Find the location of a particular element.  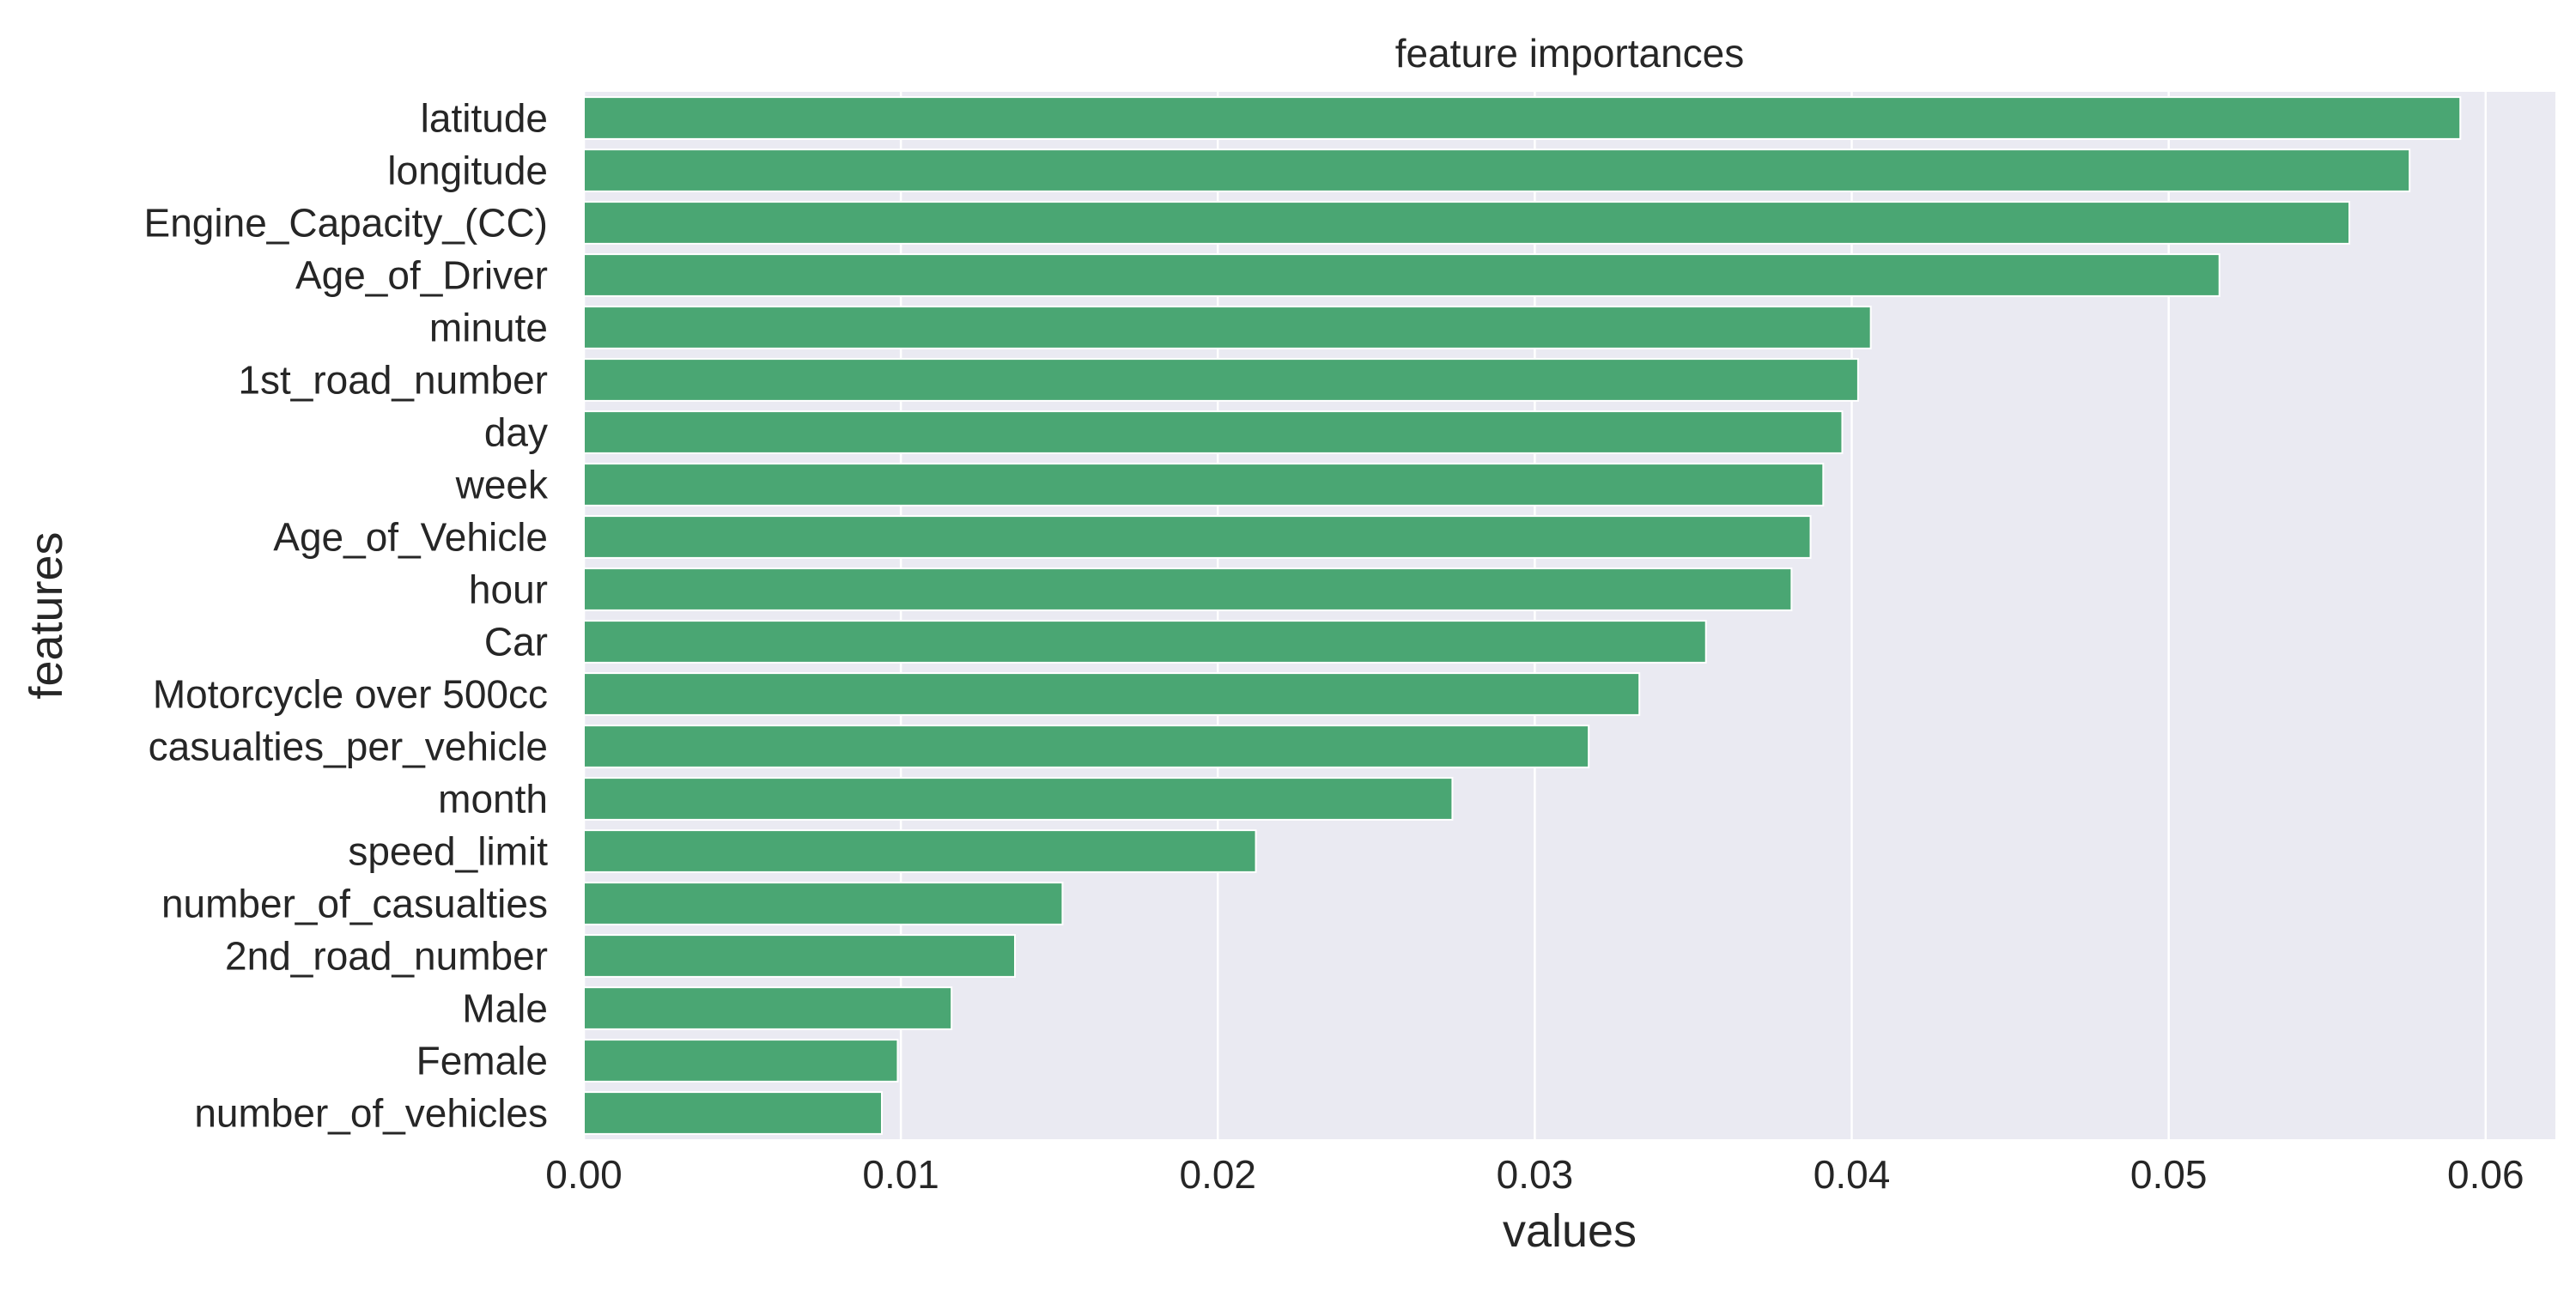

category-label-8: Age_of_Vehicle is located at coordinates (410, 537).